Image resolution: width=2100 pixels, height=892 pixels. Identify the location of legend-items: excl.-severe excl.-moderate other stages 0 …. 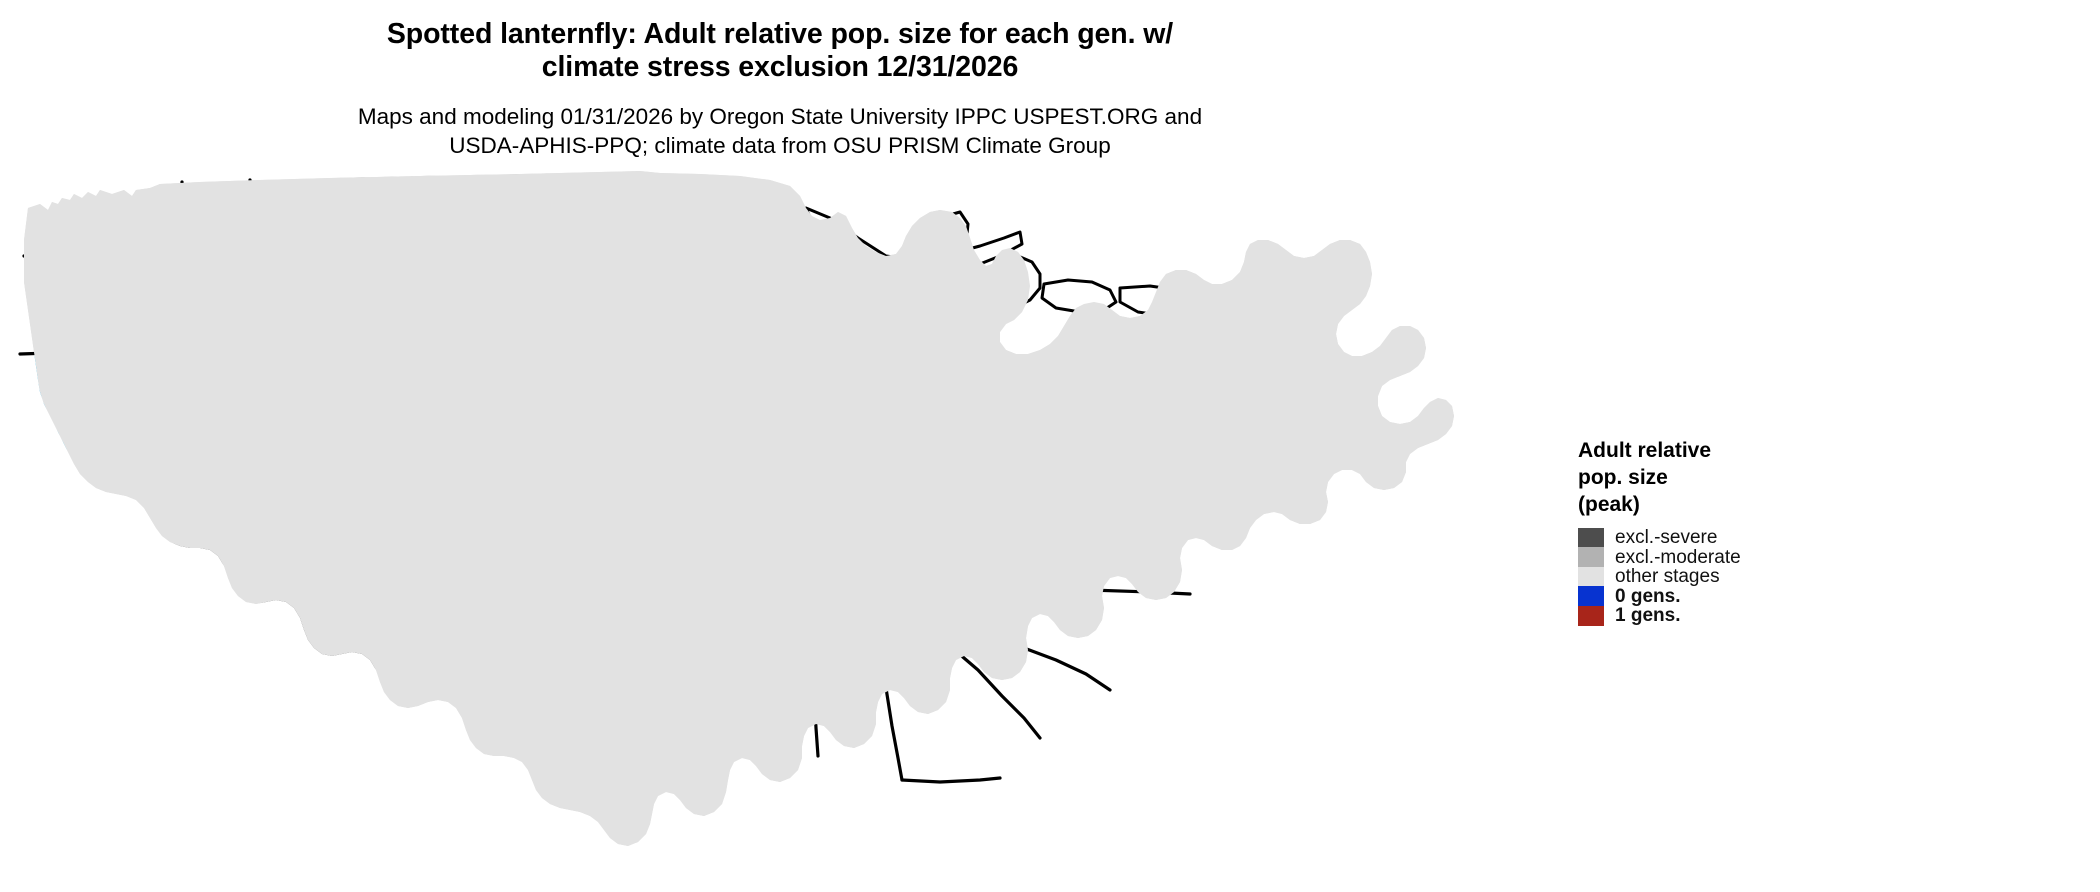
(1728, 576).